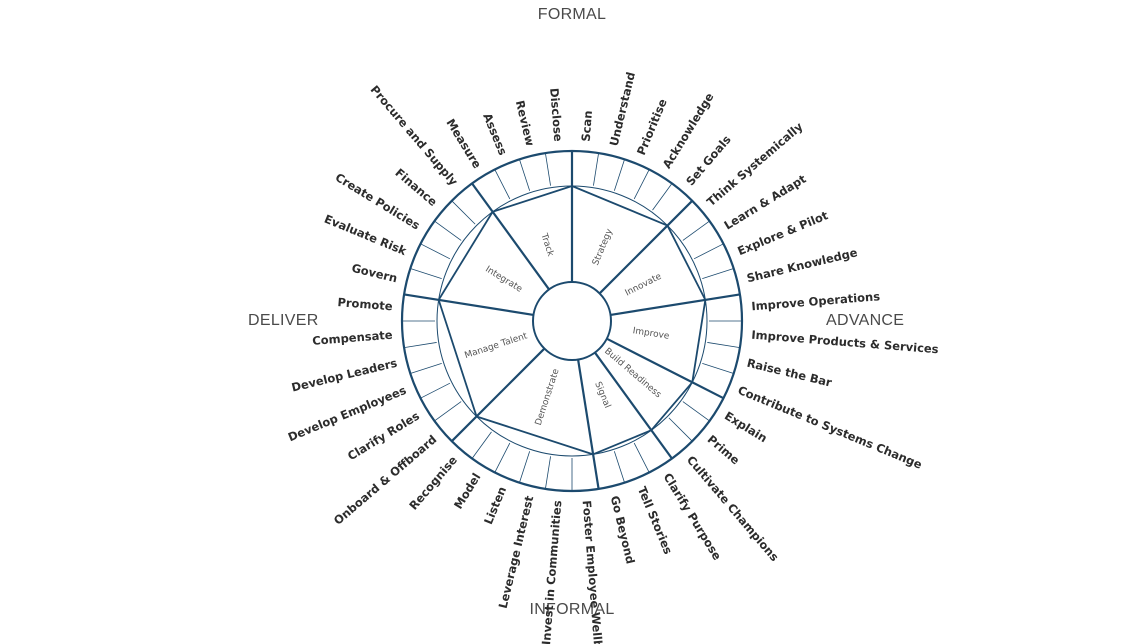 The image size is (1144, 644). Describe the element at coordinates (602, 394) in the screenshot. I see `capability-label: Signal` at that location.